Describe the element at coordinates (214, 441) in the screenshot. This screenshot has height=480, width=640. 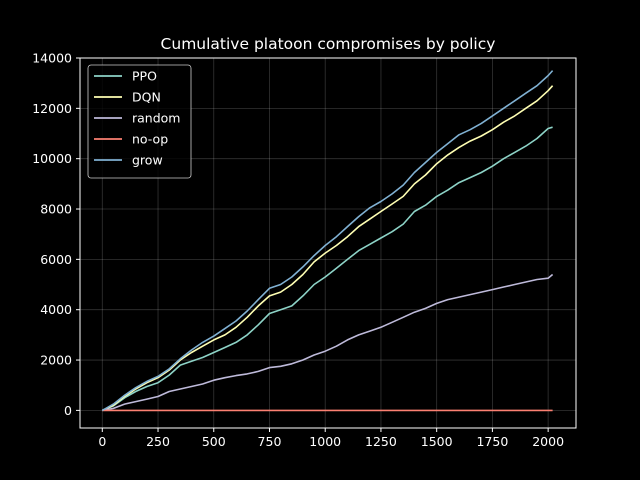
I see `x-tick-label: 500` at that location.